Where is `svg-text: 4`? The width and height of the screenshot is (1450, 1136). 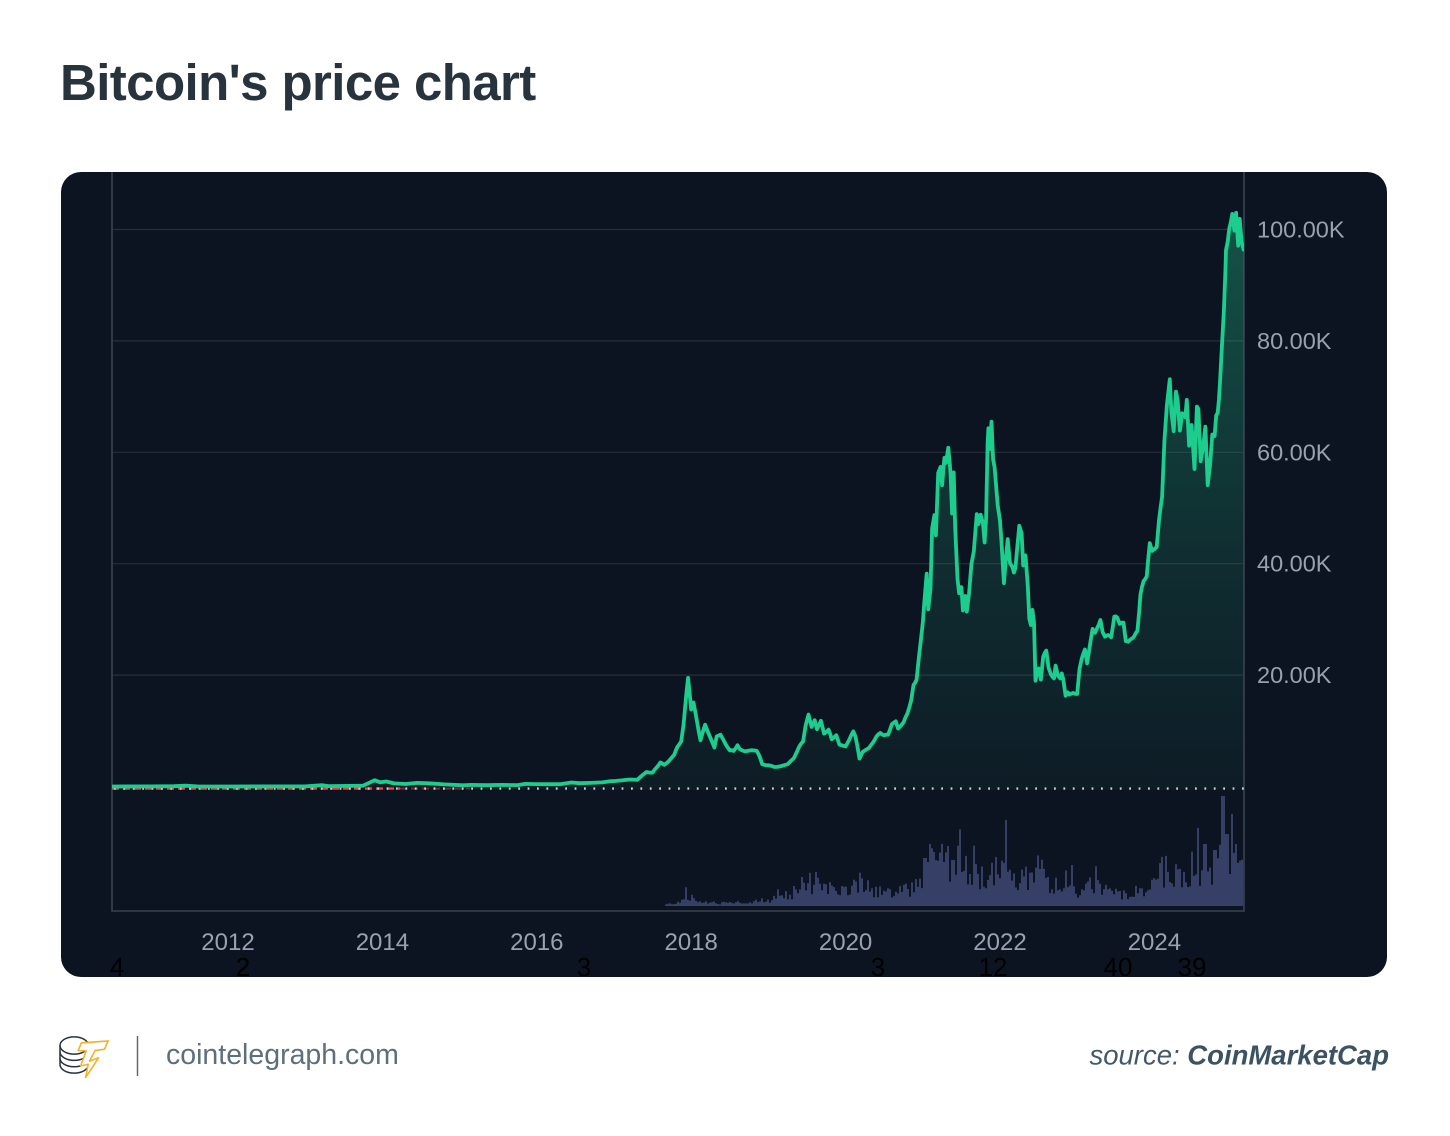
svg-text: 4 is located at coordinates (117, 967).